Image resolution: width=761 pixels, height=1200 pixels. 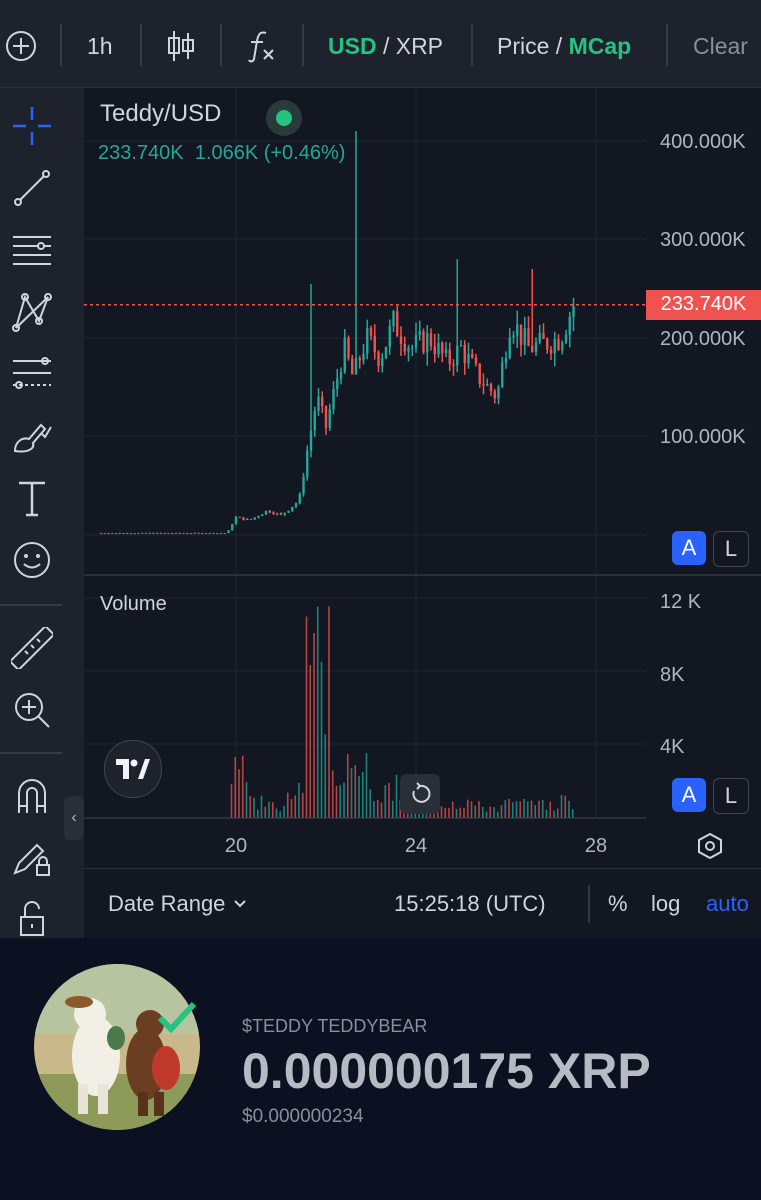 What do you see at coordinates (74, 818) in the screenshot?
I see `collapse-toolbar-button: ‹` at bounding box center [74, 818].